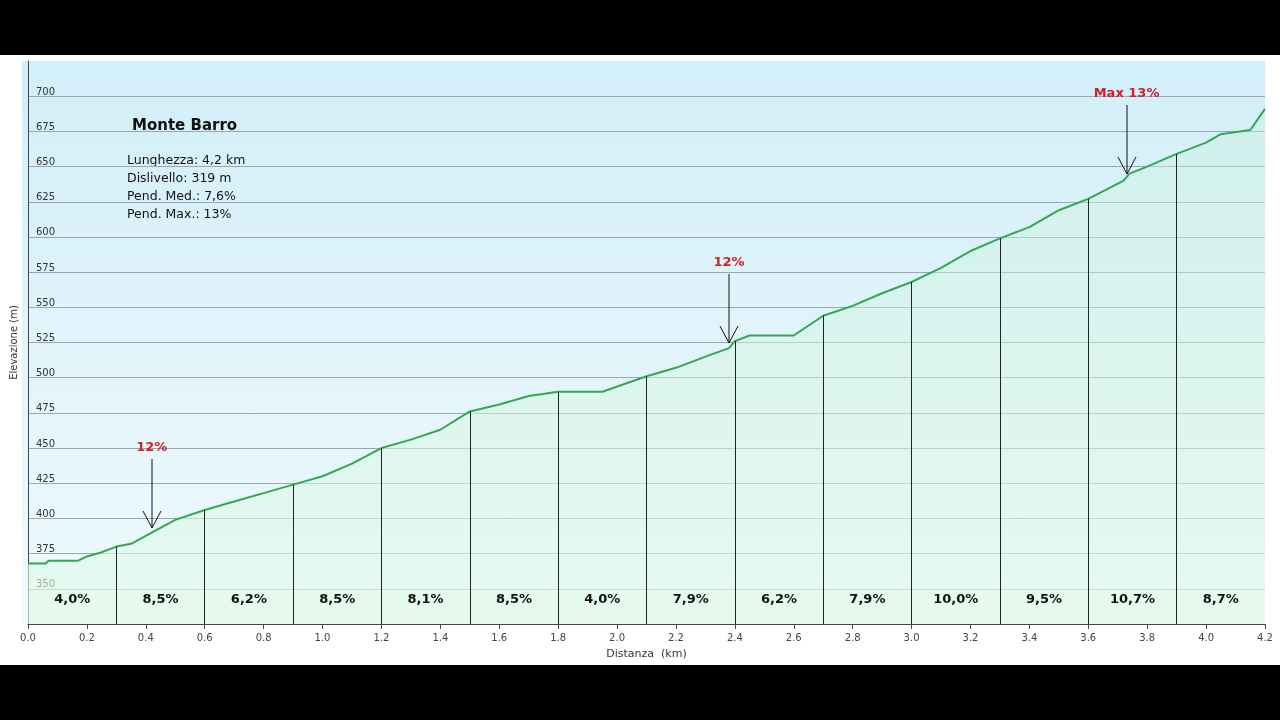 The height and width of the screenshot is (720, 1280). I want to click on x-tick-label: 1.4, so click(440, 637).